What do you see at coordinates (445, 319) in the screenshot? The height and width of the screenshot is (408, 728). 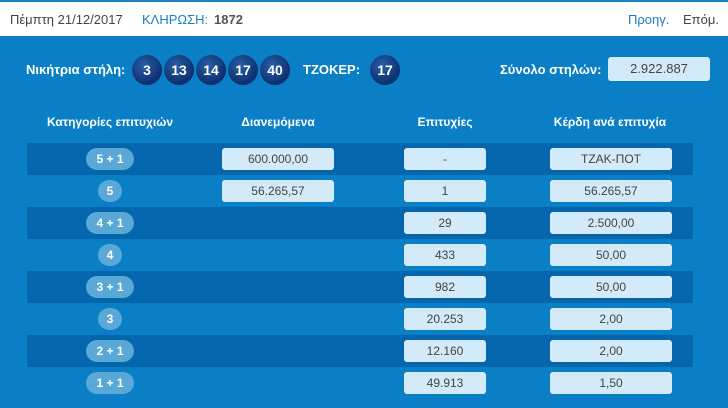 I see `wins-value: 20.253` at bounding box center [445, 319].